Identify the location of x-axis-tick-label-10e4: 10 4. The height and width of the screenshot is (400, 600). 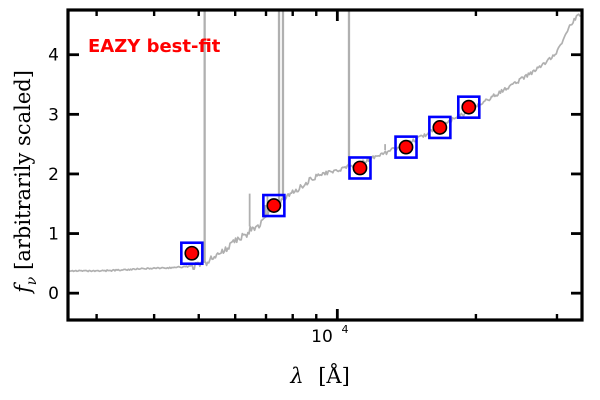
(329, 335).